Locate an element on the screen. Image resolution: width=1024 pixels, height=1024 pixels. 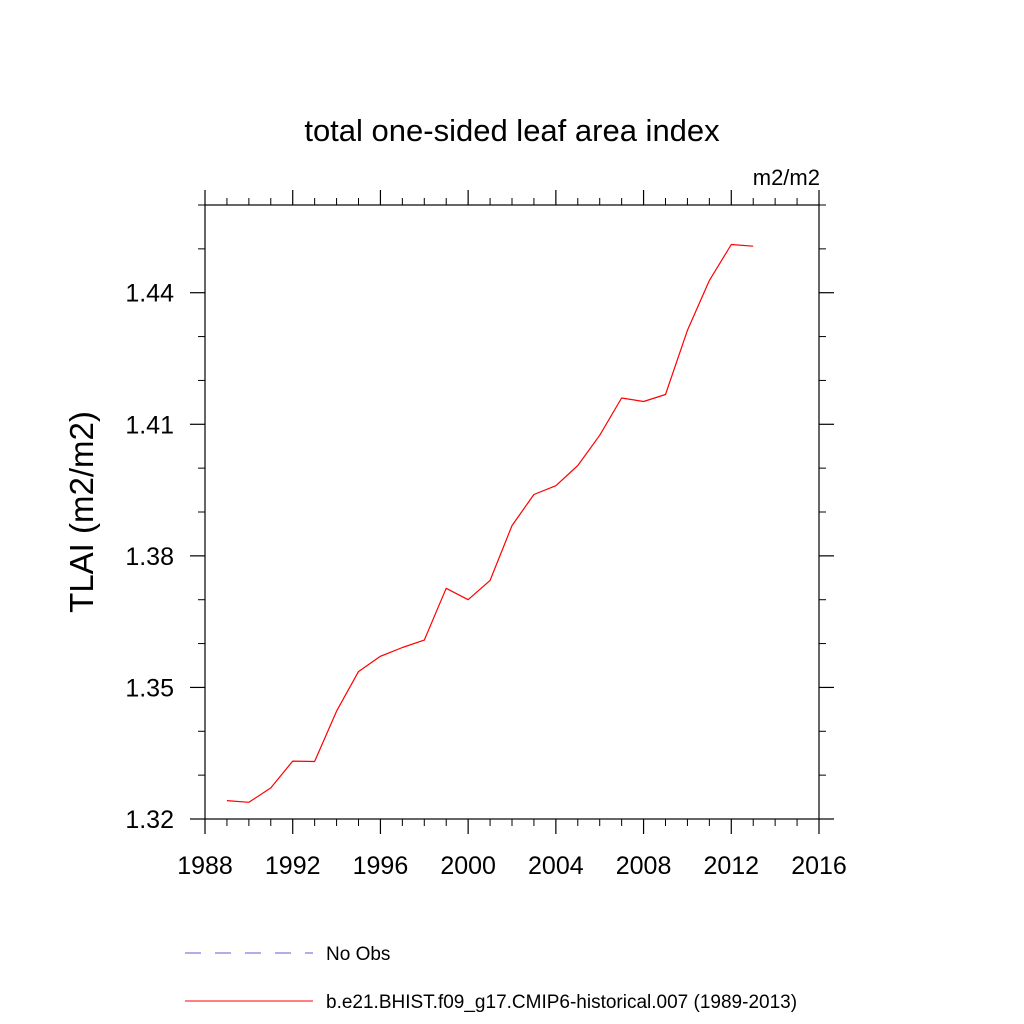
y-tick-label: 1.38 is located at coordinates (149, 557).